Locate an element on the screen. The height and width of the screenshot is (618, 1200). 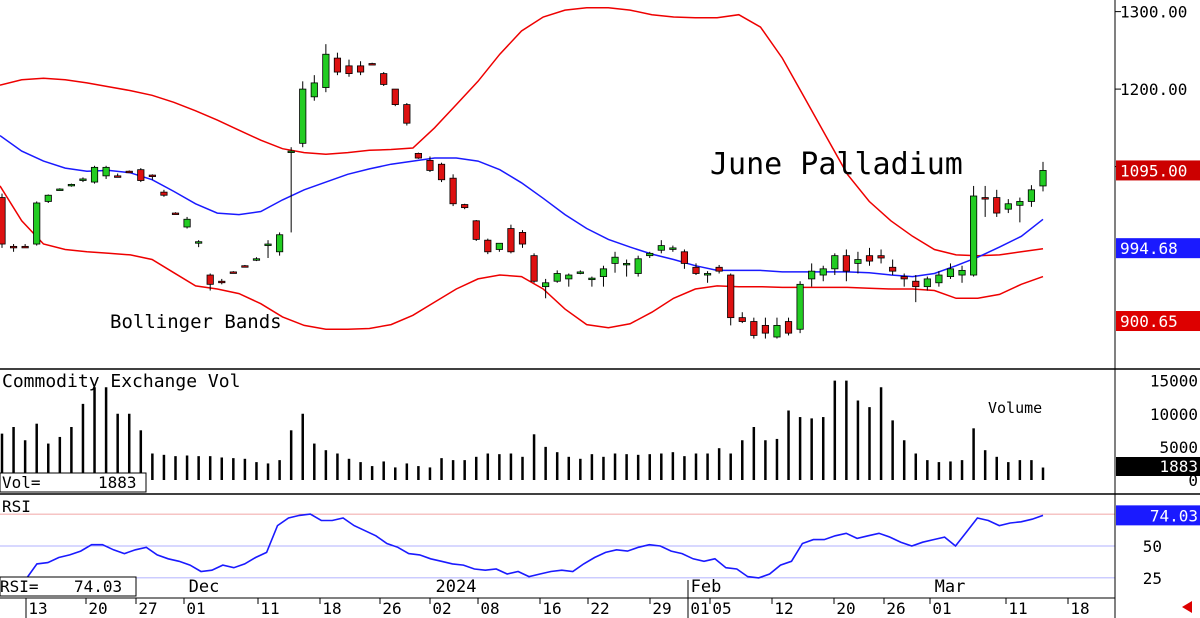
time-tick-label: 01 is located at coordinates (699, 608).